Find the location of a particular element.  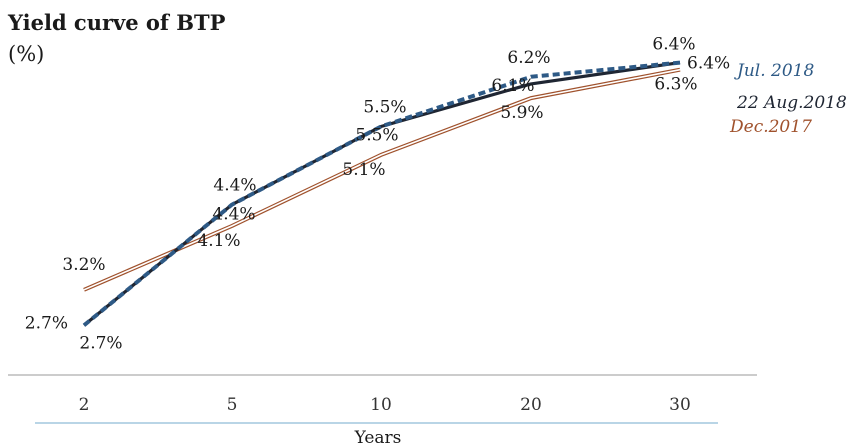

legend: Jul. 2018 22 Aug.2018 Dec.2017 is located at coordinates (788, 99).